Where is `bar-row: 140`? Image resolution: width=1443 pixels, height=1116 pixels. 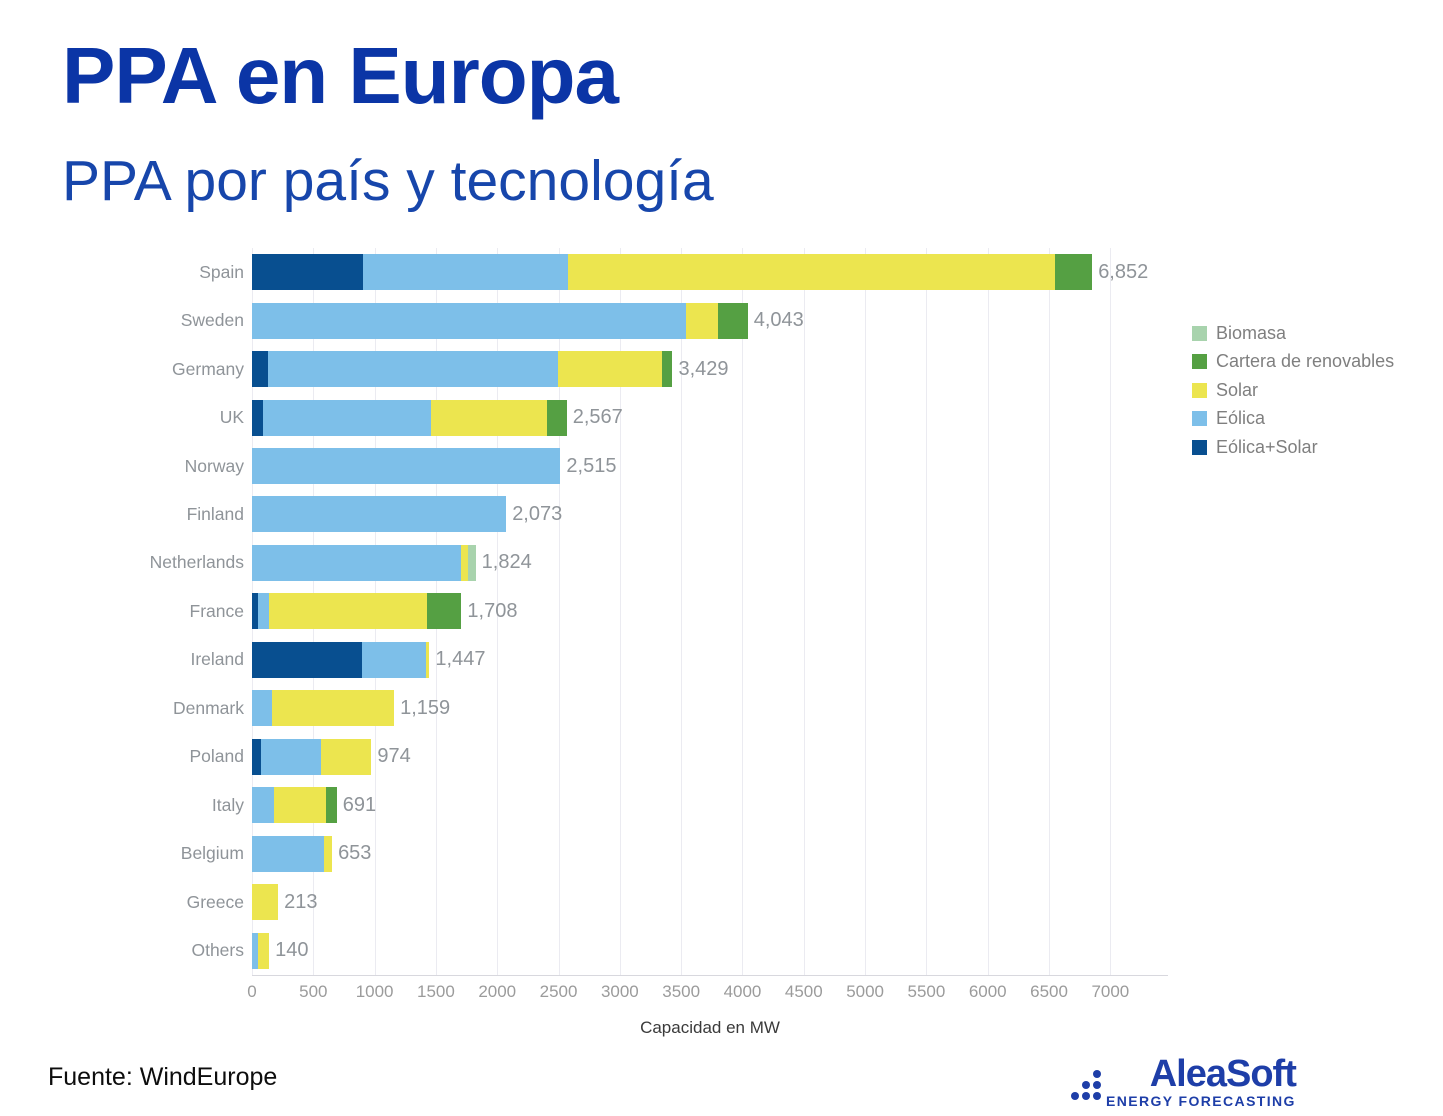 bar-row: 140 is located at coordinates (710, 950).